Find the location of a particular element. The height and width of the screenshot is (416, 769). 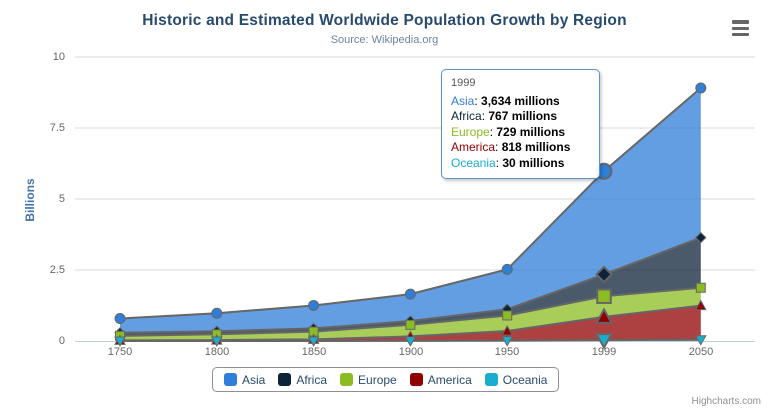

tooltip-series-name: Europe is located at coordinates (470, 131).